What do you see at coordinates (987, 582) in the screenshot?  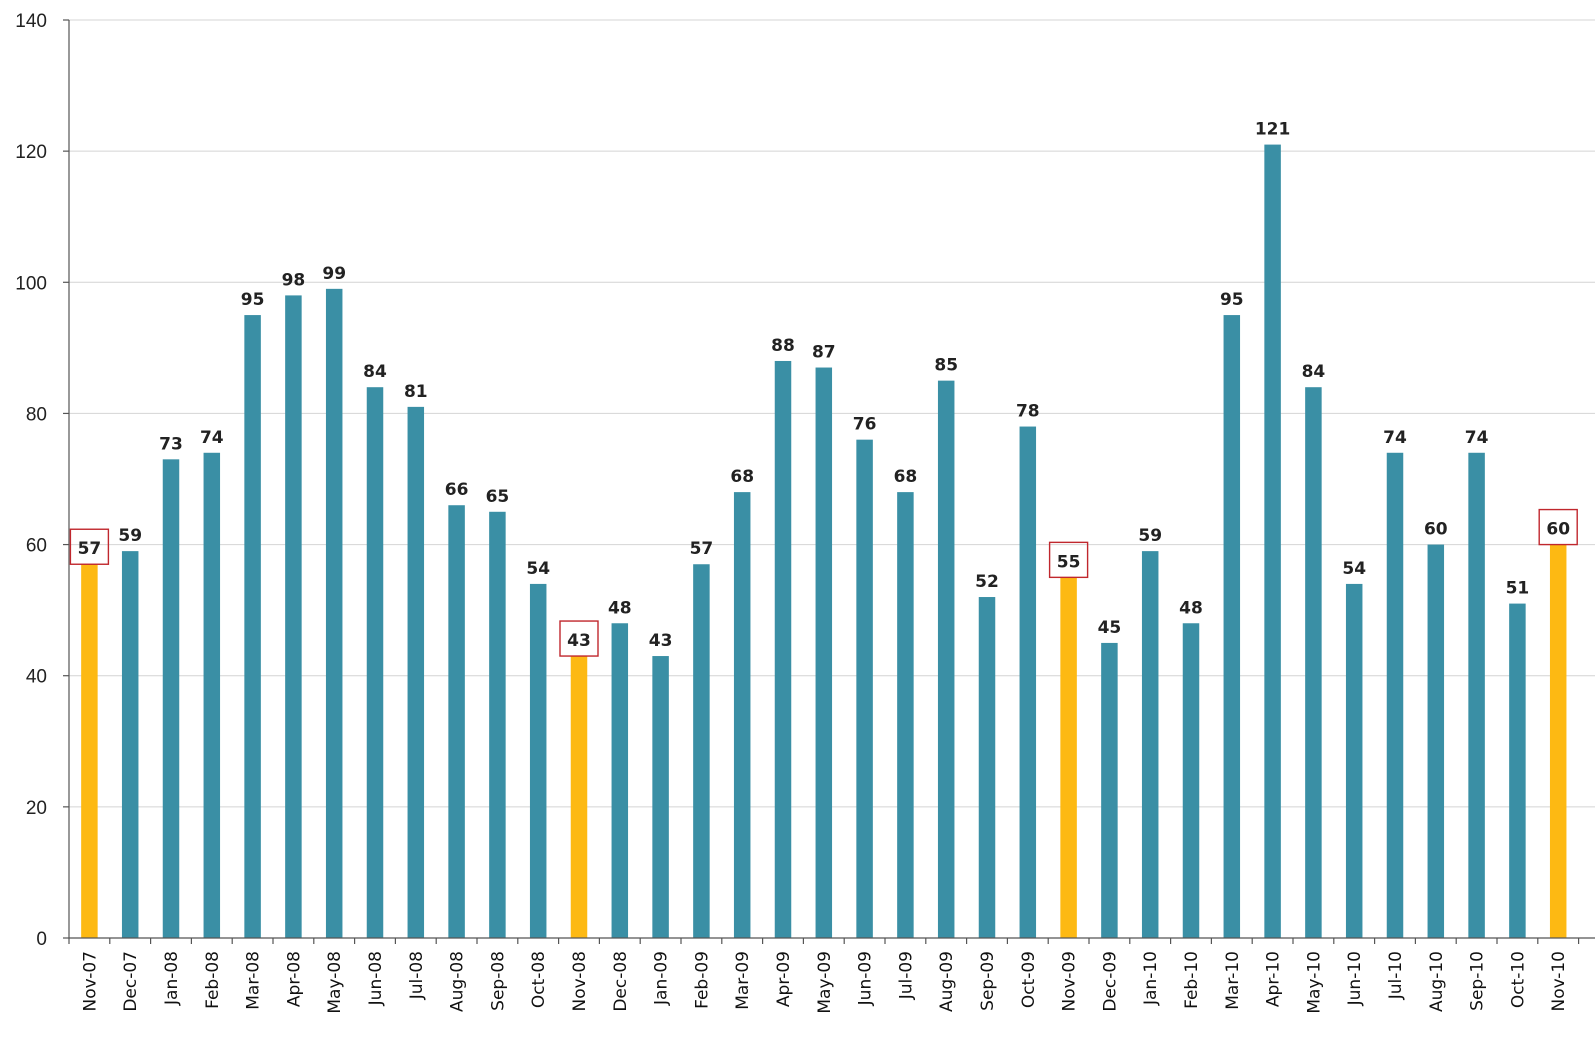 I see `data-label: 52` at bounding box center [987, 582].